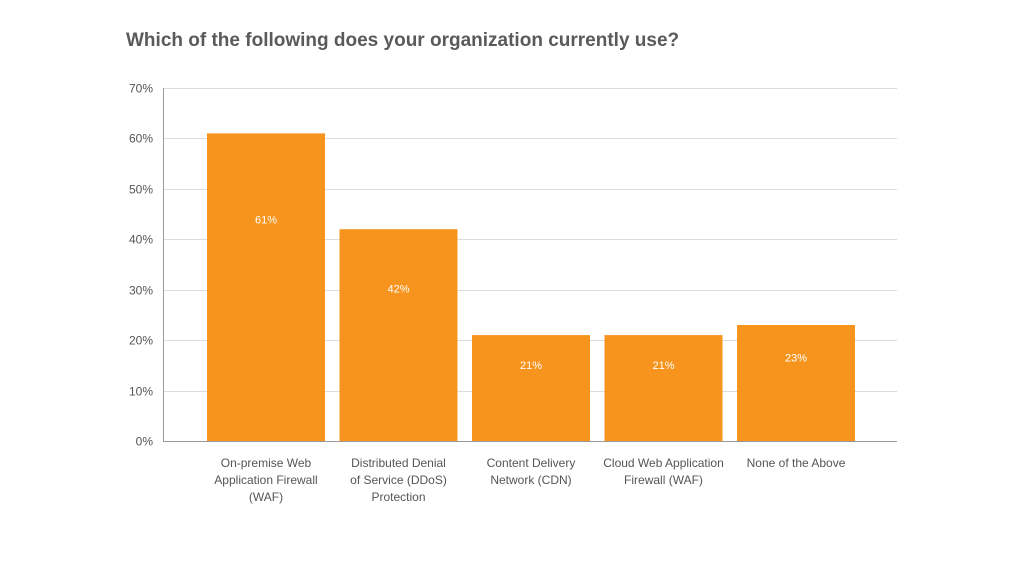 This screenshot has height=578, width=1024. Describe the element at coordinates (266, 497) in the screenshot. I see `category-label: (WAF)` at that location.